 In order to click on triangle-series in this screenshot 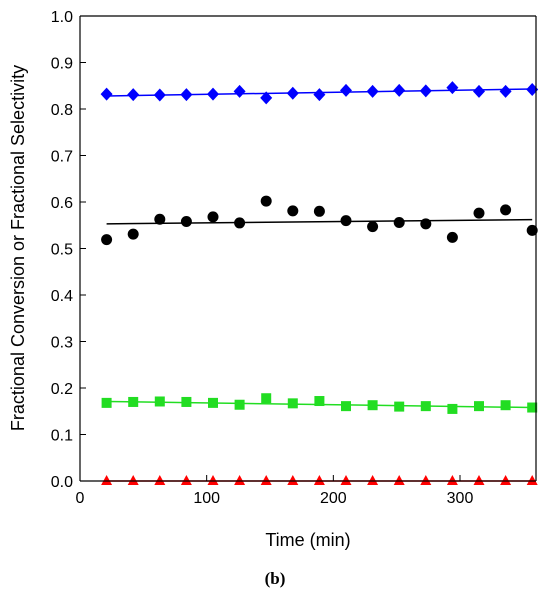, I will do `click(319, 480)`.